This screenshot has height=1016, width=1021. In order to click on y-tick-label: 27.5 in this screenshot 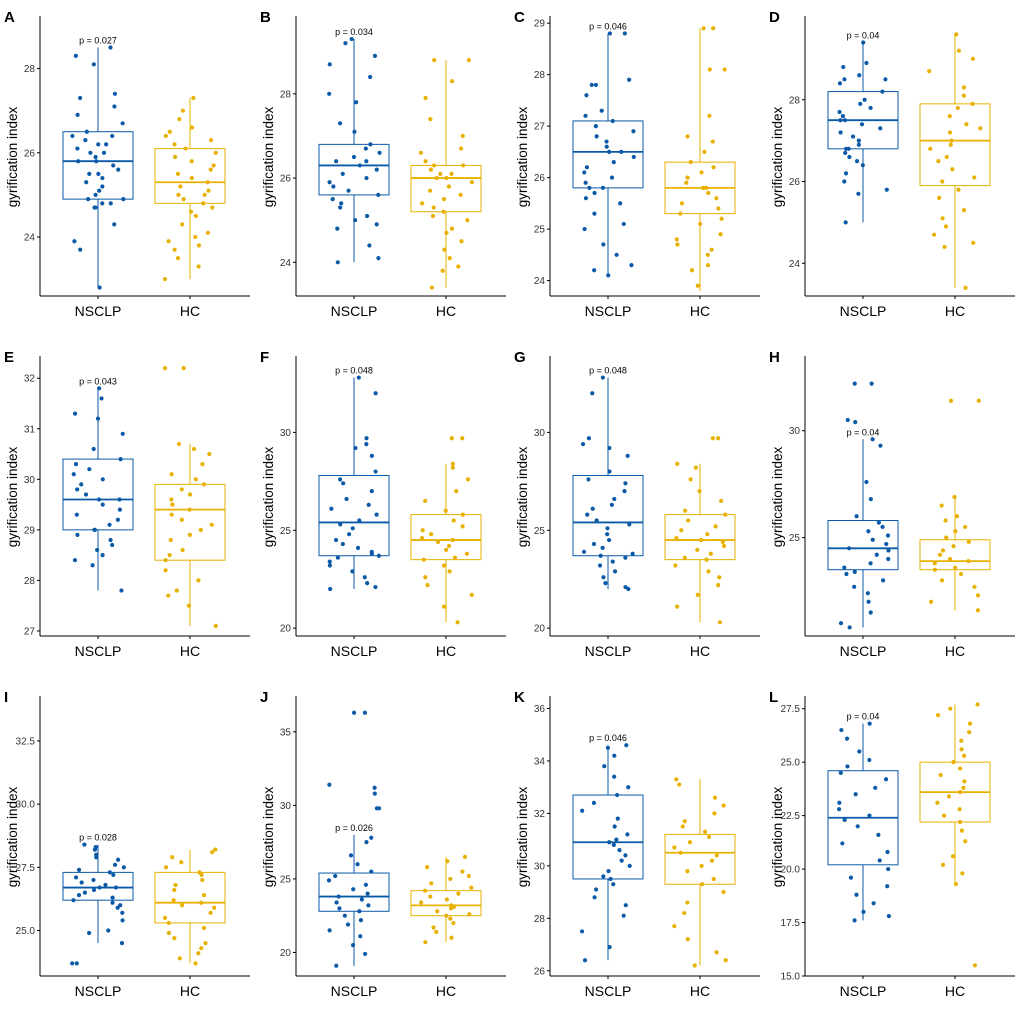, I will do `click(26, 868)`.